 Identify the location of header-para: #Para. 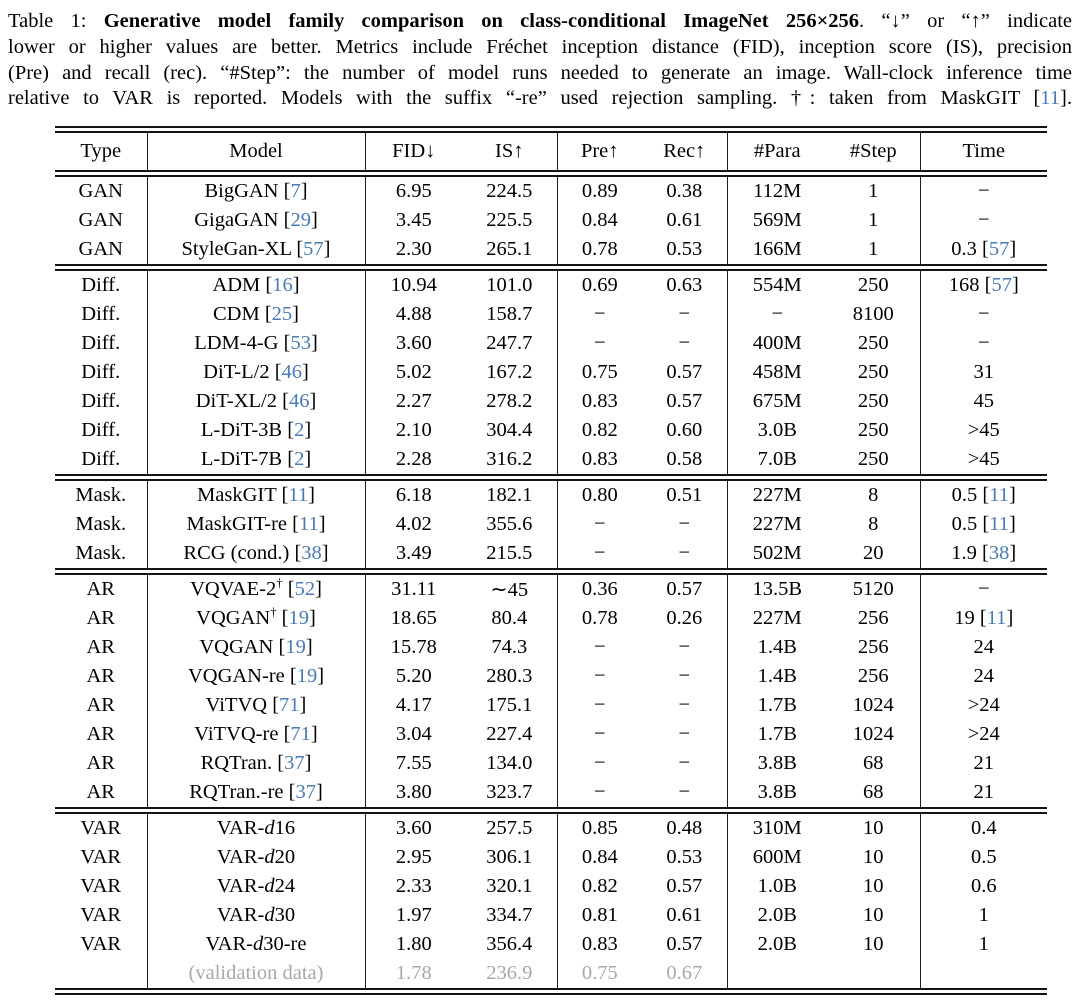
(776, 152).